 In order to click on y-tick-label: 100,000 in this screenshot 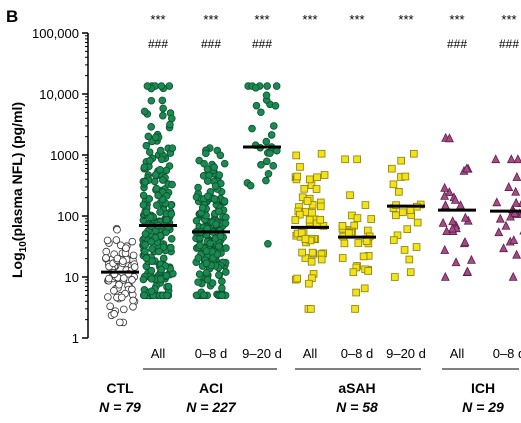, I will do `click(55, 33)`.